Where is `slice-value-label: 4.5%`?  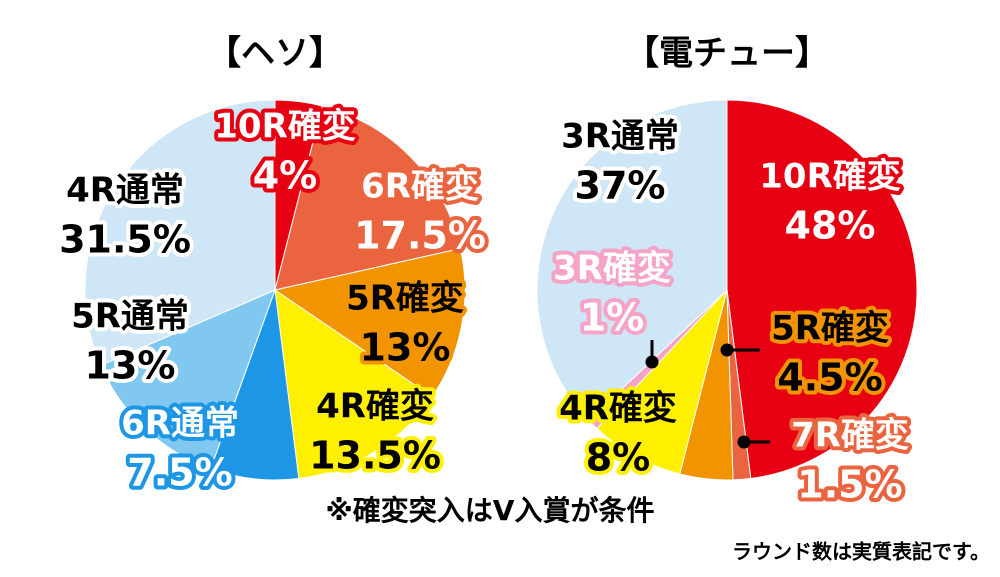
slice-value-label: 4.5% is located at coordinates (829, 378).